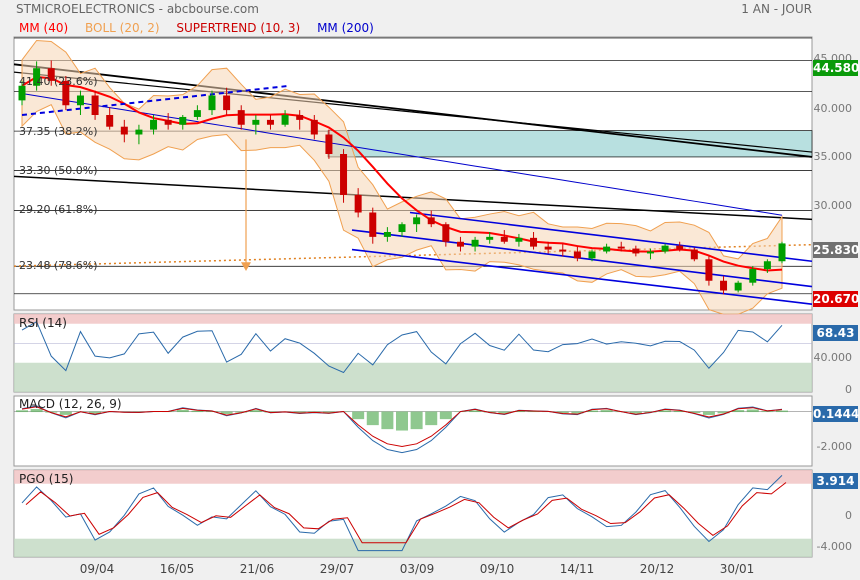  I want to click on macd-axis-label: -2.000, so click(834, 446).